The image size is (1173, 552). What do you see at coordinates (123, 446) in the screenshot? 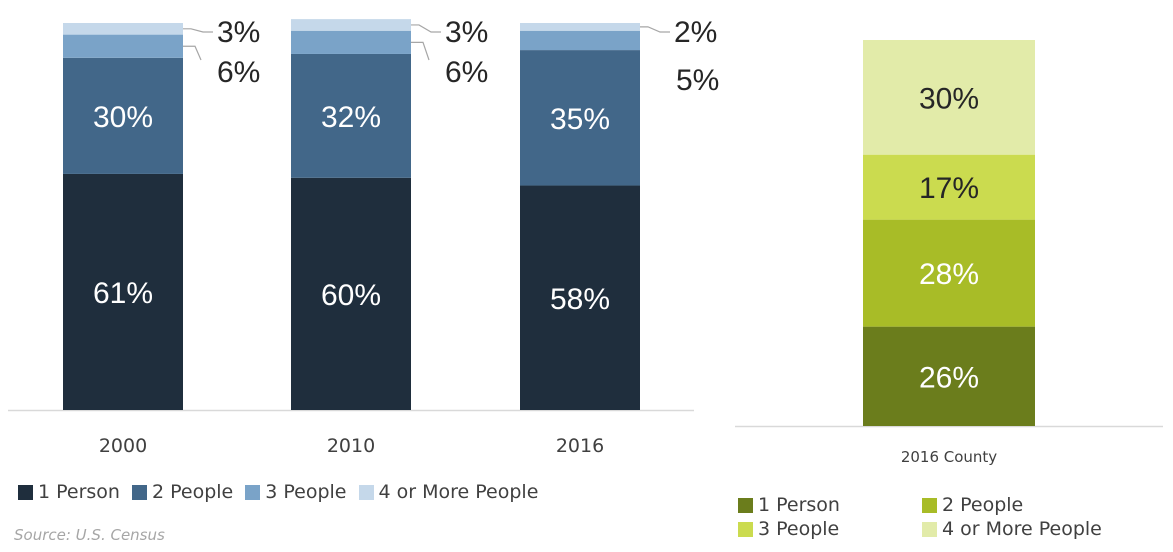
I see `x-tick-label: 2000` at bounding box center [123, 446].